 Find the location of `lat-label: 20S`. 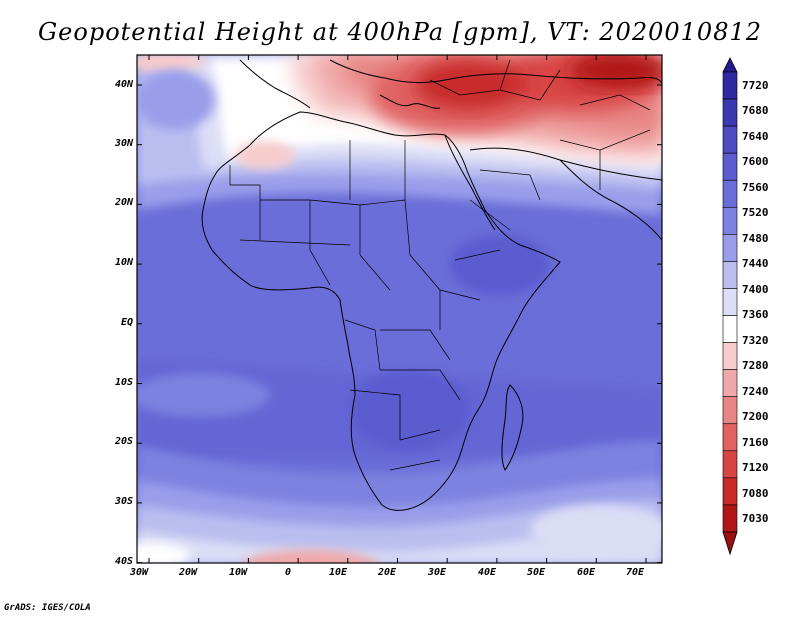

lat-label: 20S is located at coordinates (123, 441).